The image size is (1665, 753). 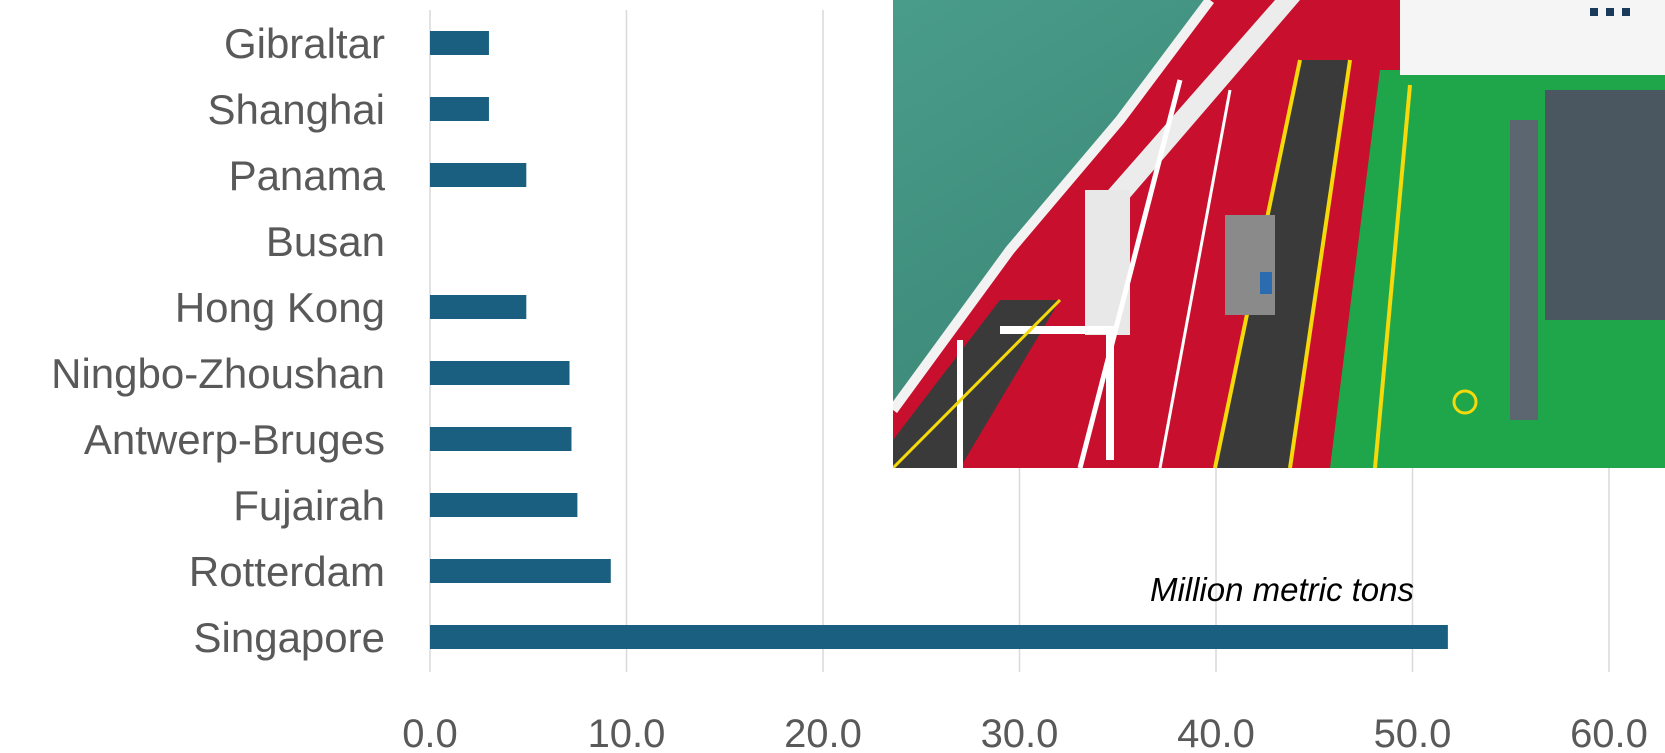 I want to click on x-tick-label: 40.0, so click(x=1216, y=732).